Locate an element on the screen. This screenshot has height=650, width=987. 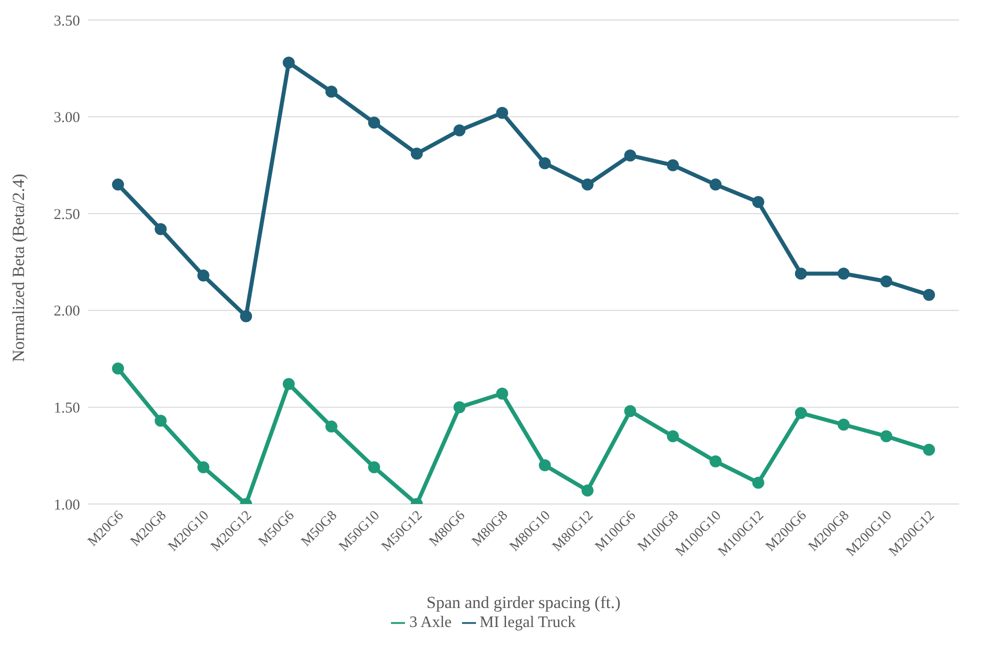
y-tick-label: 3.50 is located at coordinates (67, 21).